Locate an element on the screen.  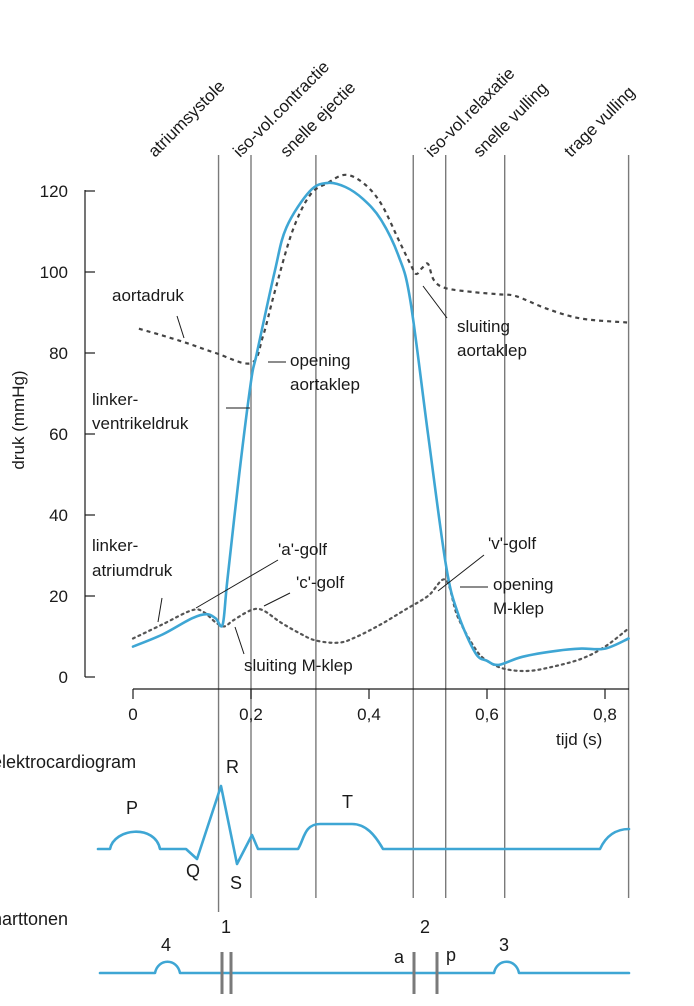
annotation: atriumdruk is located at coordinates (132, 570).